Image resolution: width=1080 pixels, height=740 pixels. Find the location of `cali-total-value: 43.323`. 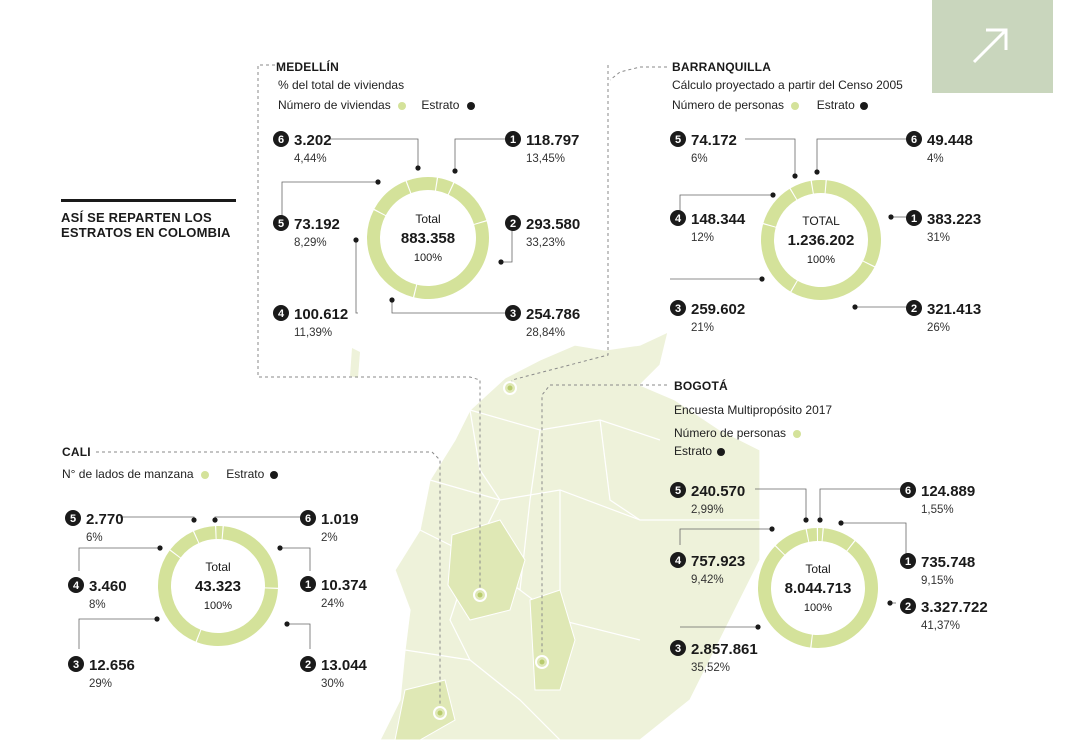

cali-total-value: 43.323 is located at coordinates (218, 586).